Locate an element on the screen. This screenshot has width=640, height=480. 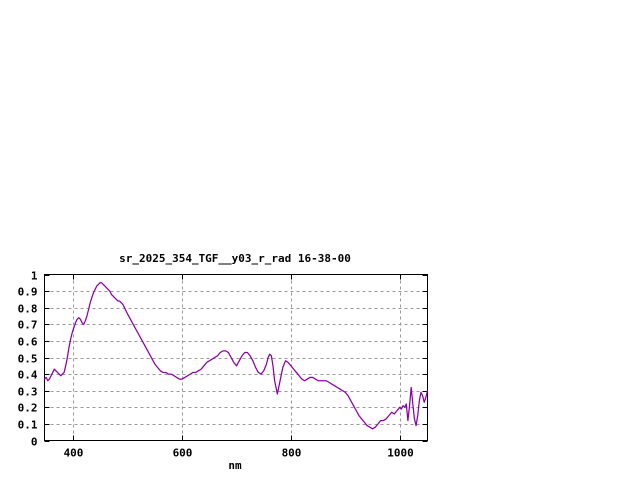
y-tick-label: 0 is located at coordinates (34, 442).